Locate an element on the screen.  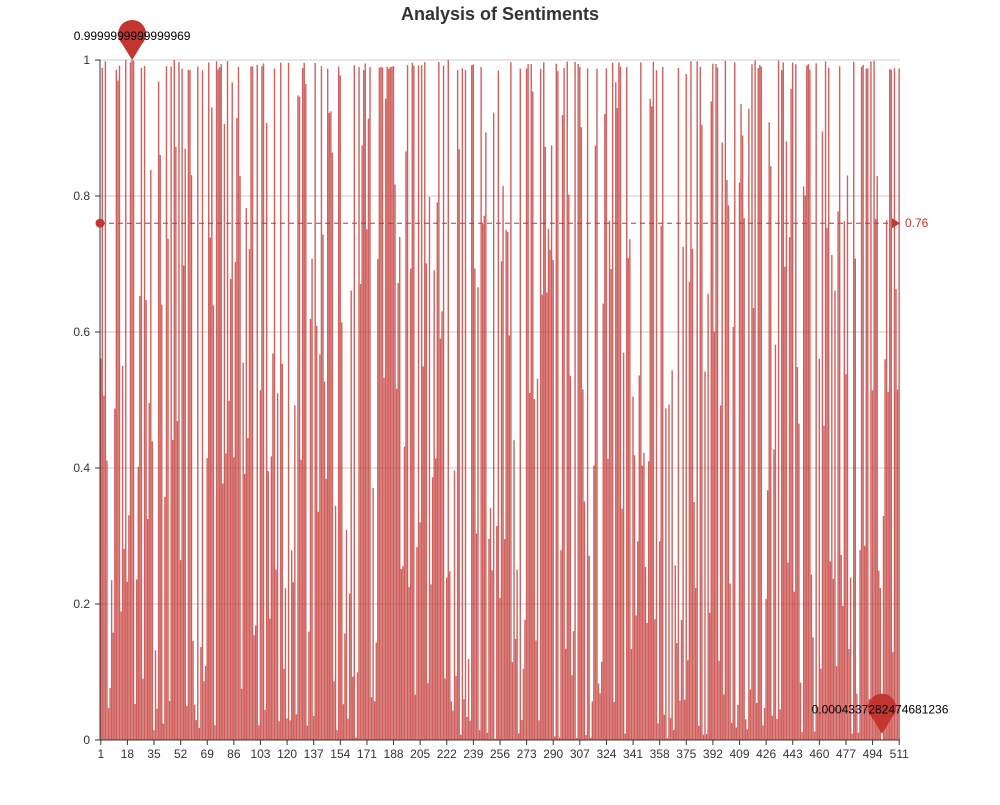
x-tick-label: 205 is located at coordinates (420, 754).